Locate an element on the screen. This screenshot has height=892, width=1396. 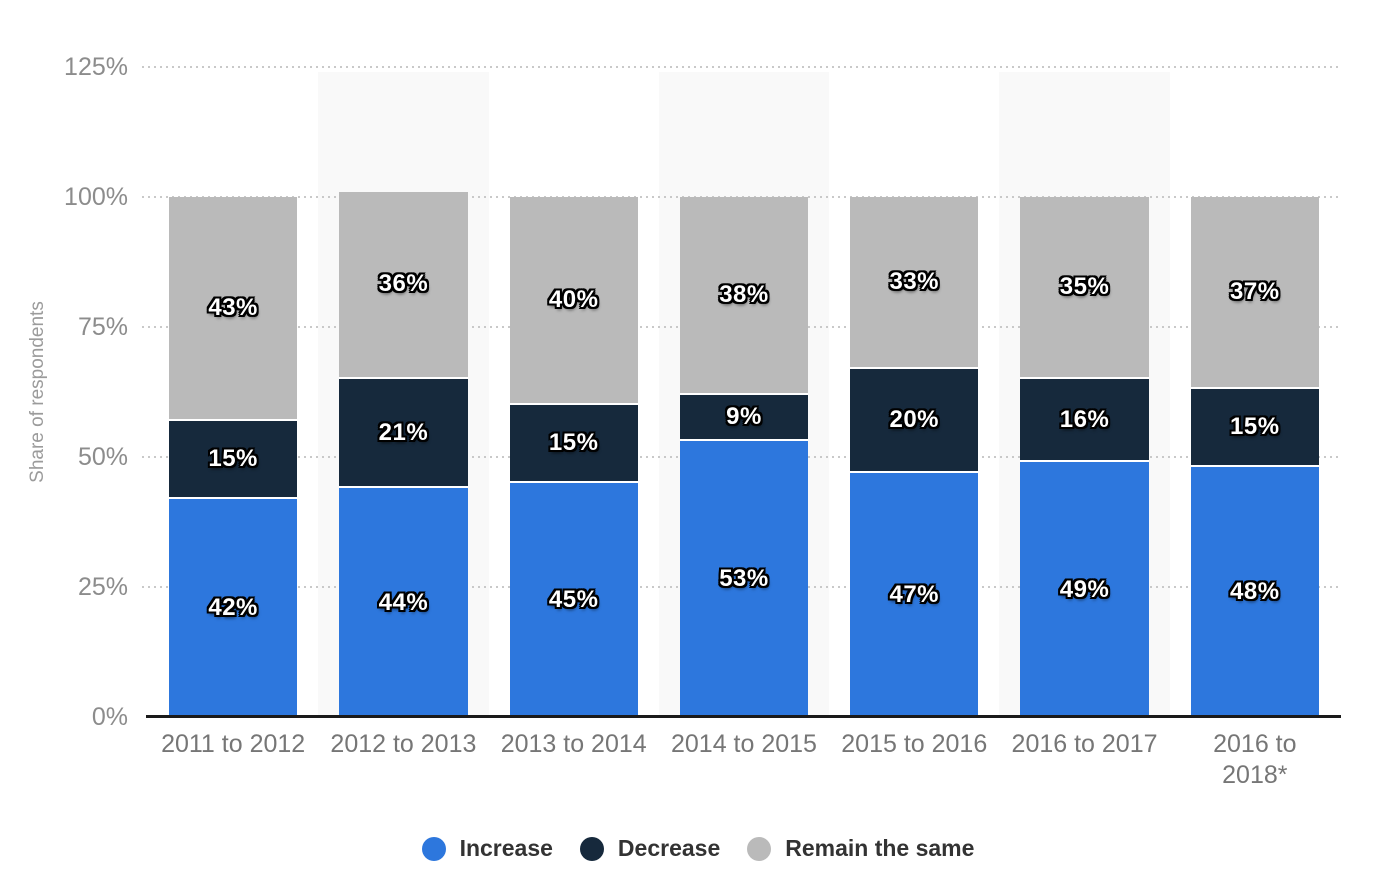
x-category-label: 2011 to 2012 is located at coordinates (233, 760).